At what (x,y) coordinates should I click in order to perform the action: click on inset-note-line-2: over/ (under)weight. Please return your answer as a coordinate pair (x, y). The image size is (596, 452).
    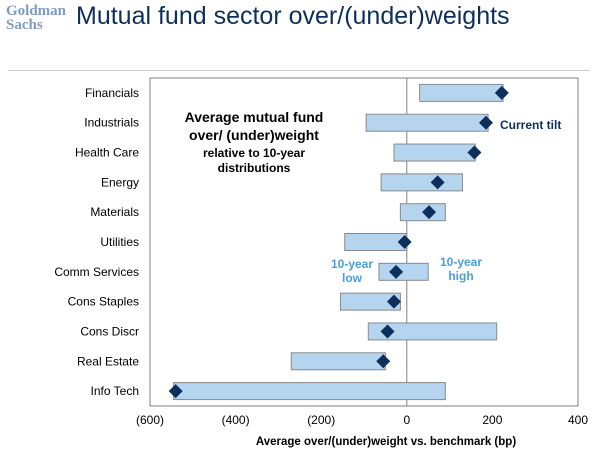
    Looking at the image, I should click on (254, 135).